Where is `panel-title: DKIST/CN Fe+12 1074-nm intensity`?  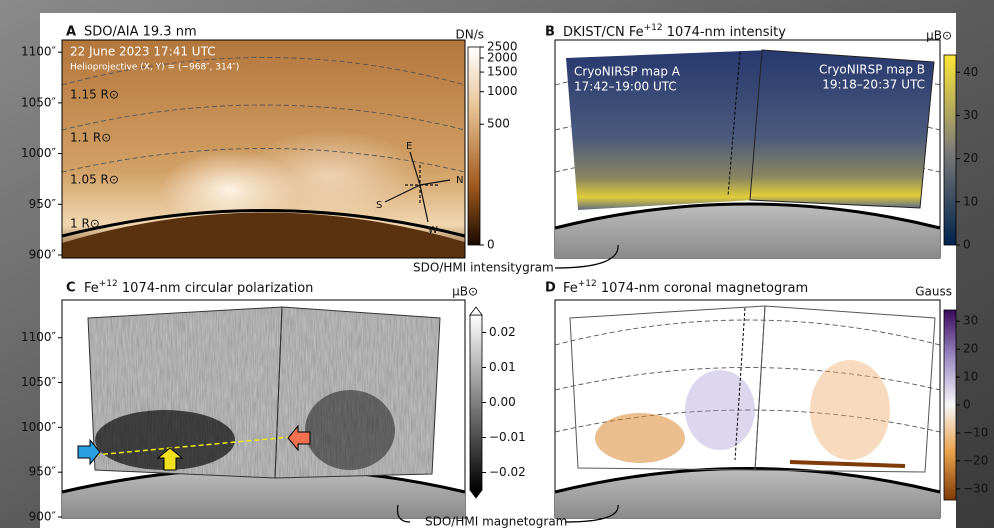
panel-title: DKIST/CN Fe+12 1074-nm intensity is located at coordinates (674, 31).